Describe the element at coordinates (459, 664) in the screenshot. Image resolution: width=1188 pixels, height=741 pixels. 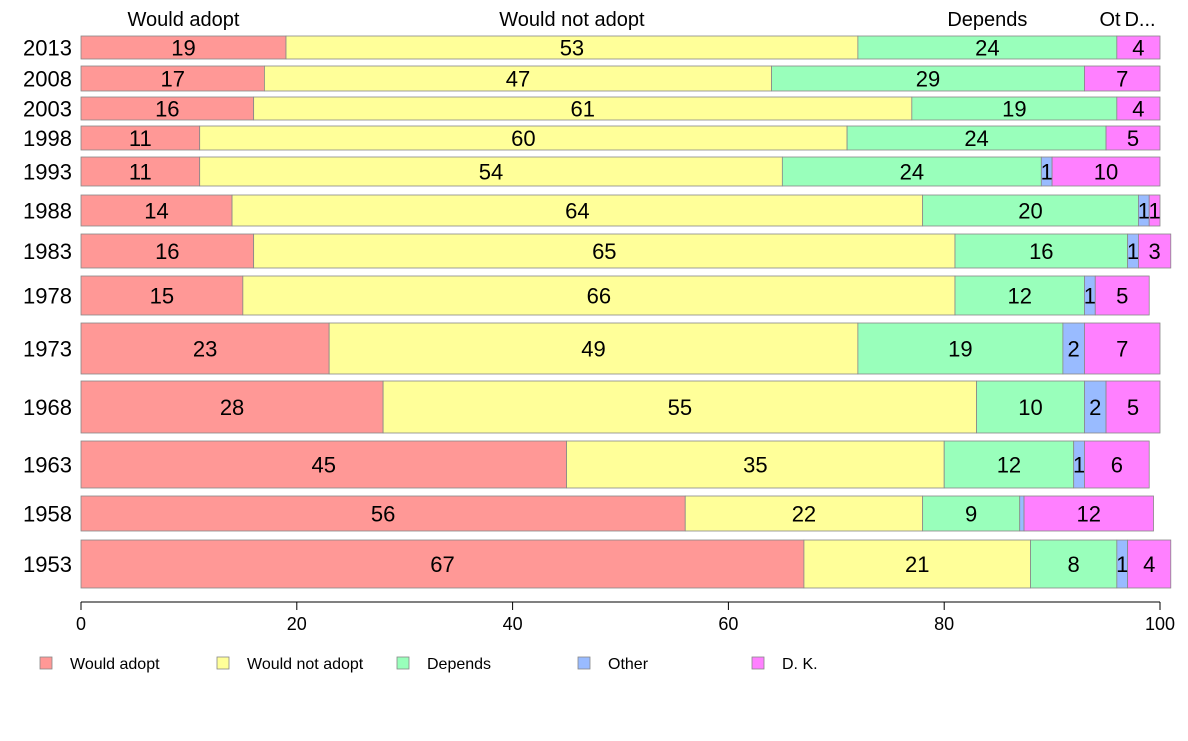
I see `legend-label: Depends` at that location.